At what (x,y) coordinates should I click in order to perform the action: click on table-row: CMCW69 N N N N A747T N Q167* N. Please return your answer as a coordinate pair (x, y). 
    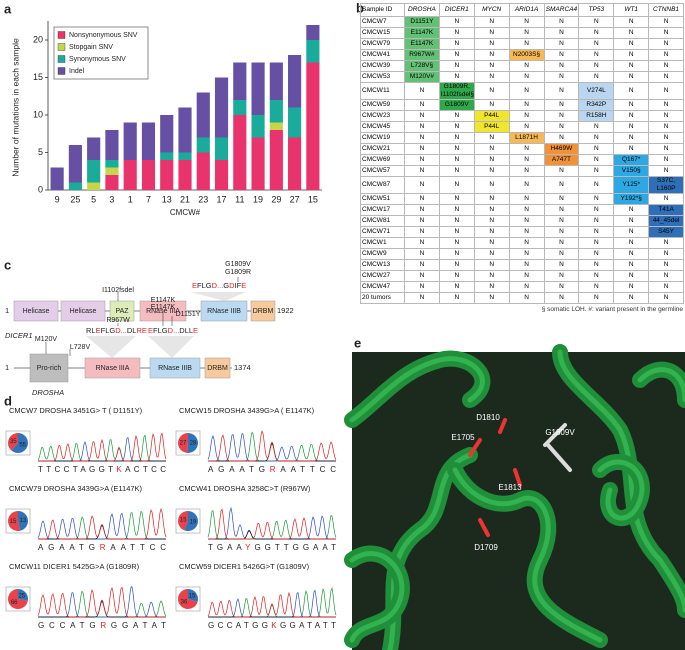
    Looking at the image, I should click on (522, 160).